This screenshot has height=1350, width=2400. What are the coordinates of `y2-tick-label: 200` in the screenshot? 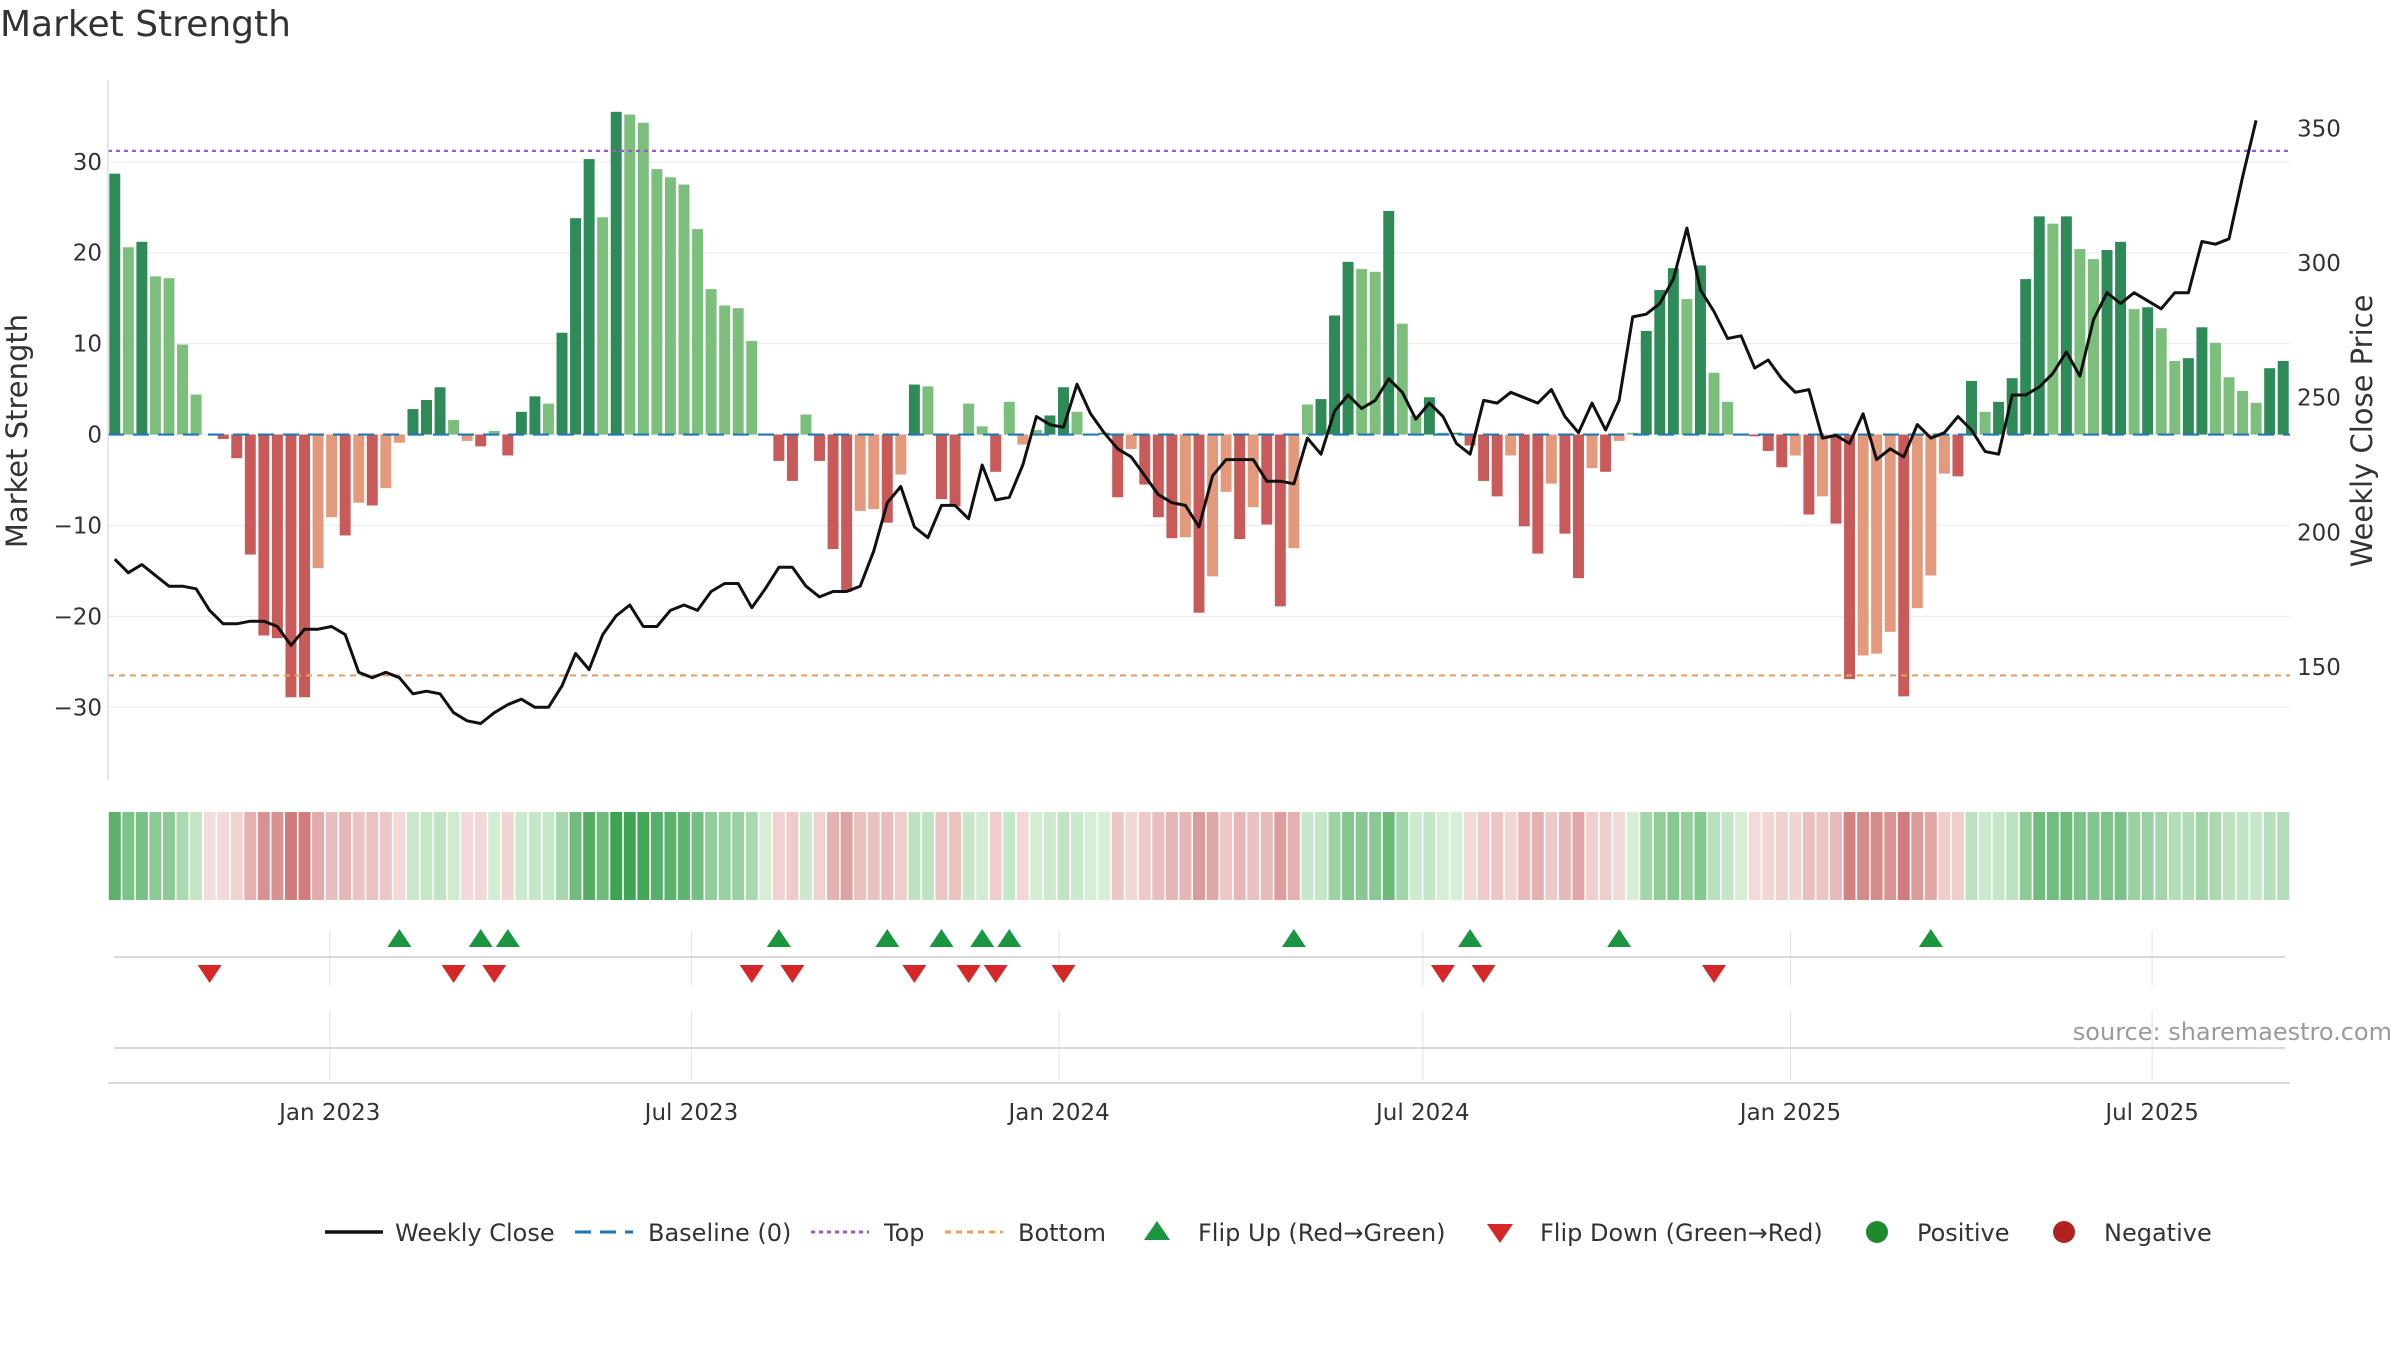 It's located at (2319, 533).